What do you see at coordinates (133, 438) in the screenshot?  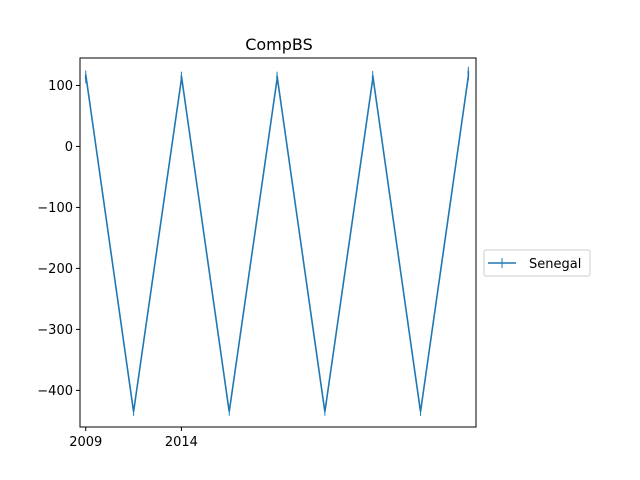 I see `x-axis: 2009 2014` at bounding box center [133, 438].